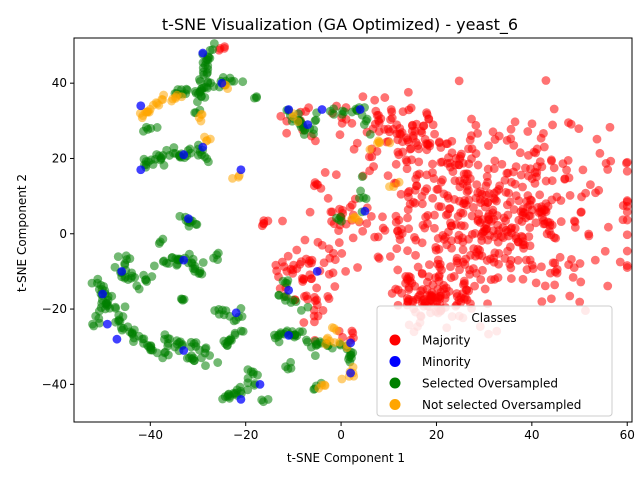 Image resolution: width=640 pixels, height=480 pixels. What do you see at coordinates (22, 233) in the screenshot?
I see `y-axis-label: t-SNE Component 2` at bounding box center [22, 233].